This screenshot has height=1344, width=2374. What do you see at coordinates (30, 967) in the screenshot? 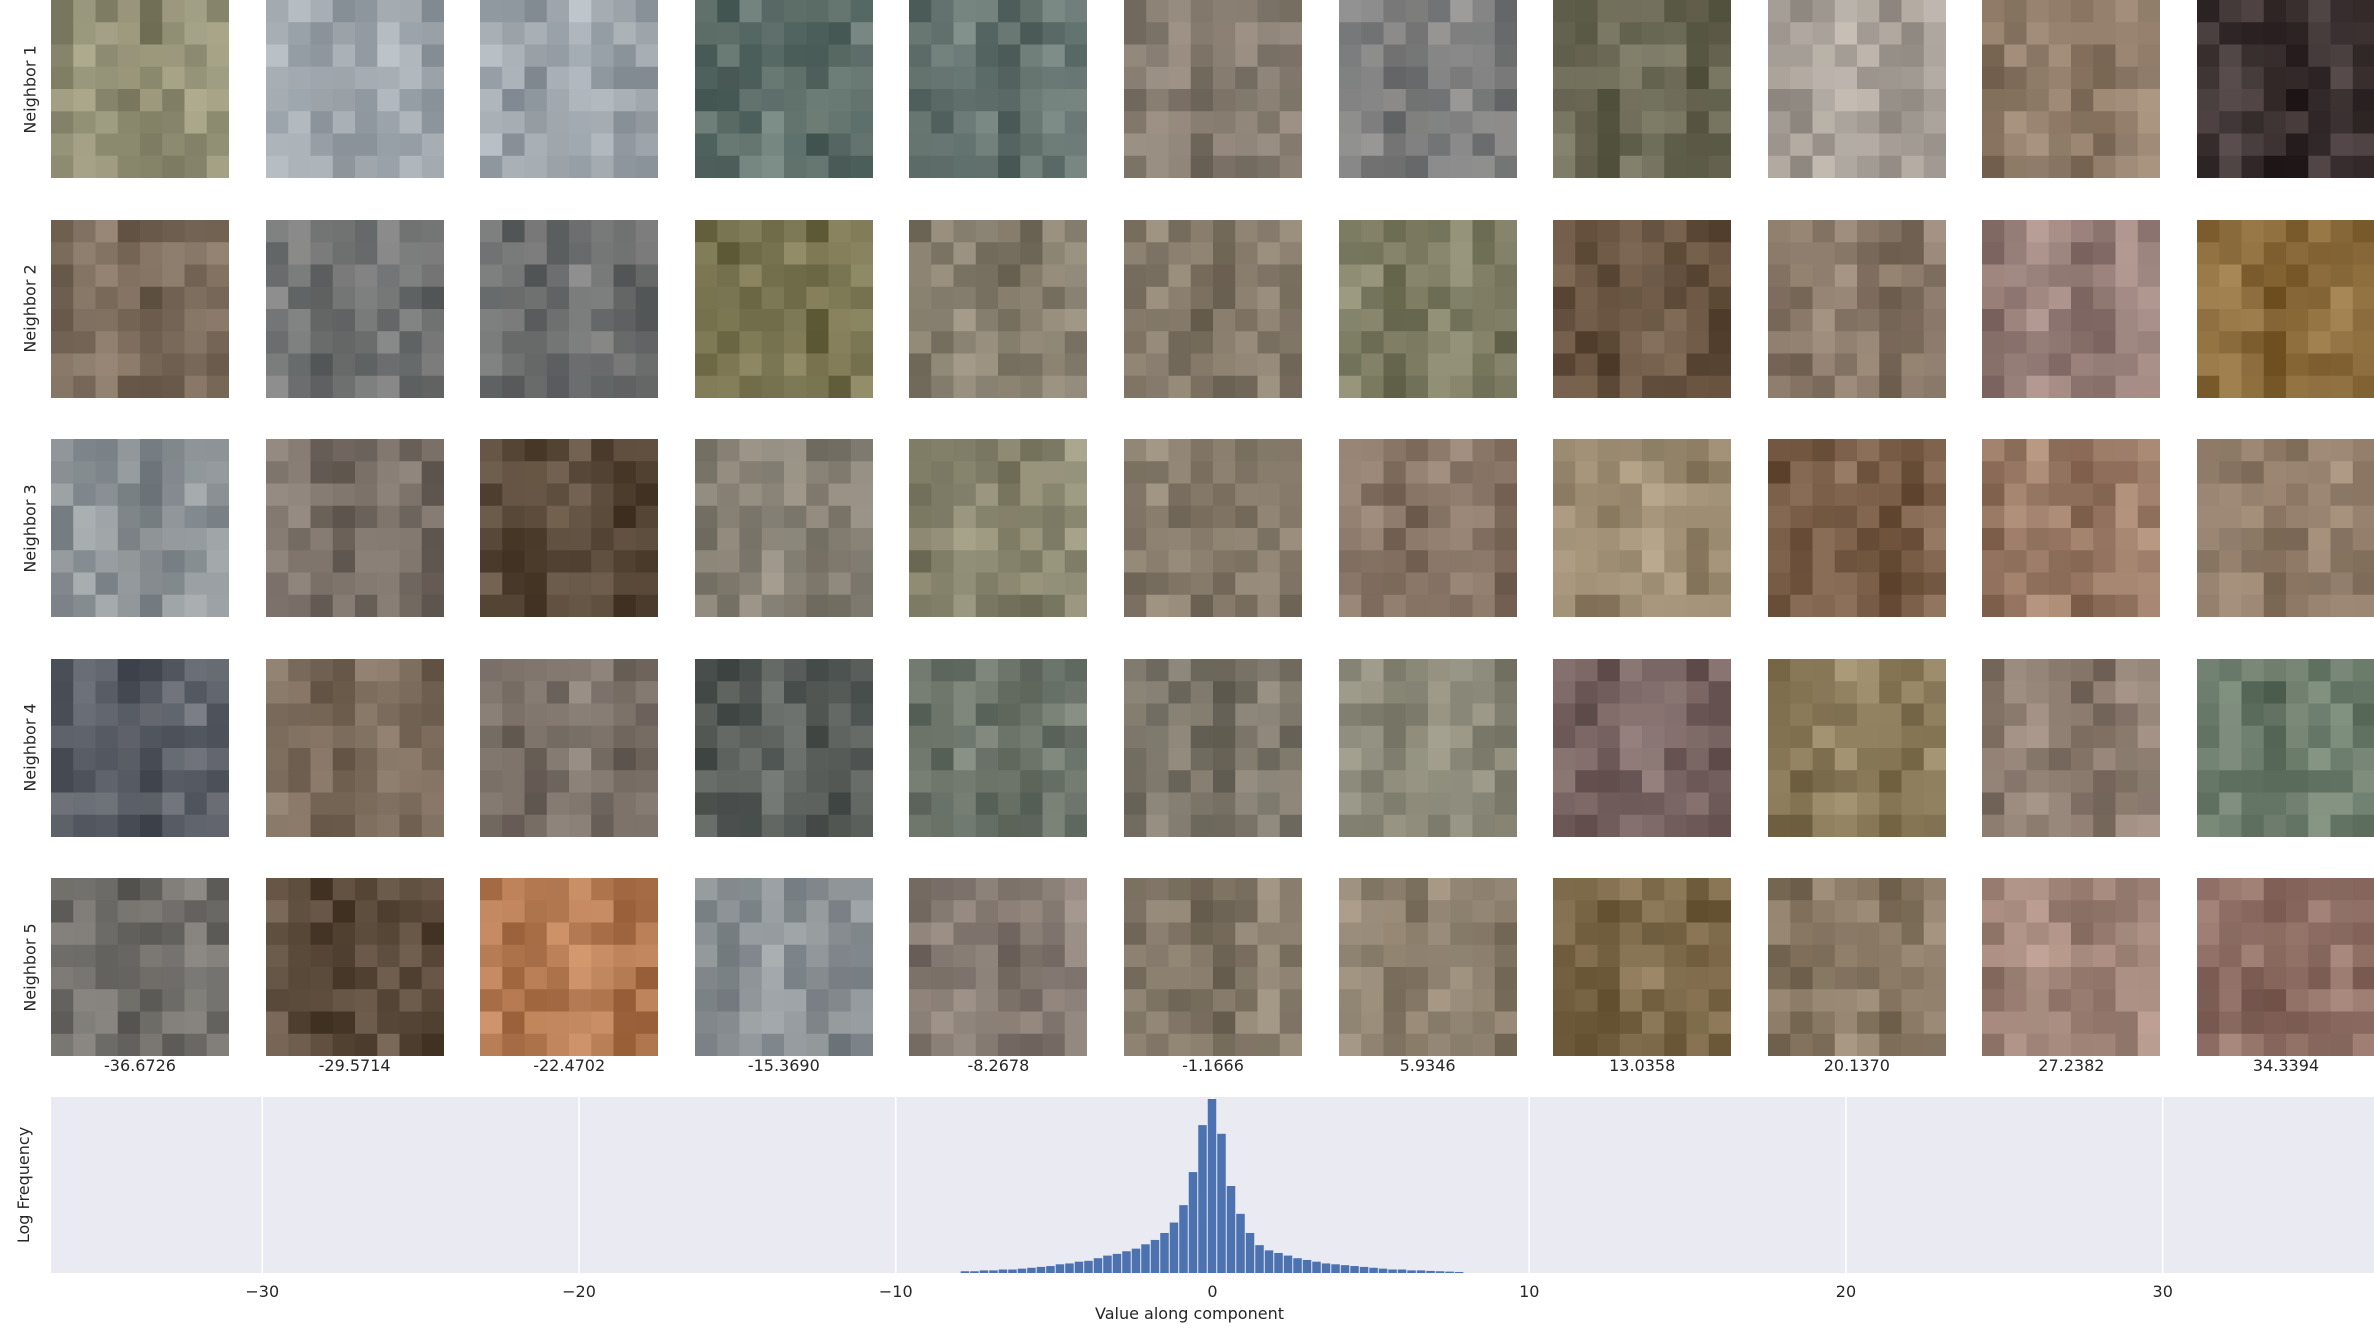
I see `row-label-text: Neighbor 5` at bounding box center [30, 967].